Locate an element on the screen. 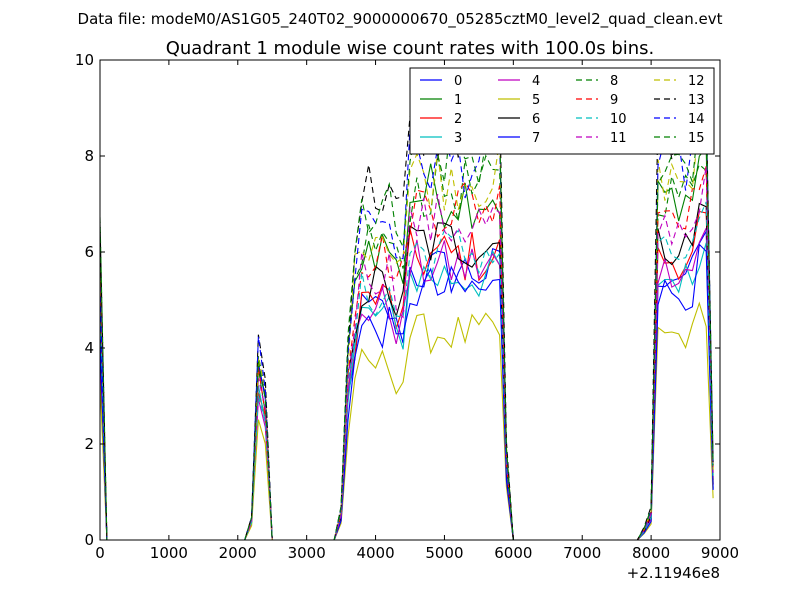 The height and width of the screenshot is (600, 800). legend-label-8: 8 is located at coordinates (614, 81).